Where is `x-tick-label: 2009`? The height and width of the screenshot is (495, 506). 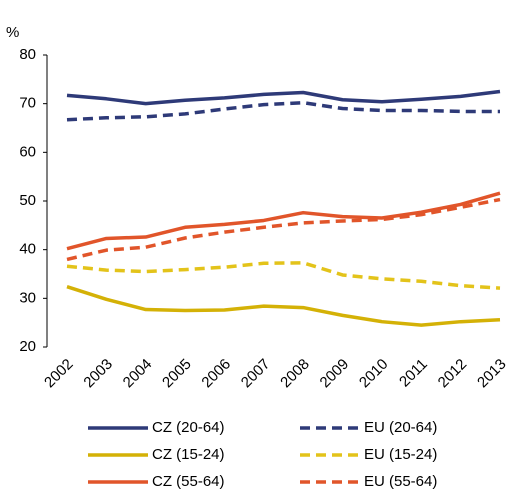
x-tick-label: 2009 is located at coordinates (335, 374).